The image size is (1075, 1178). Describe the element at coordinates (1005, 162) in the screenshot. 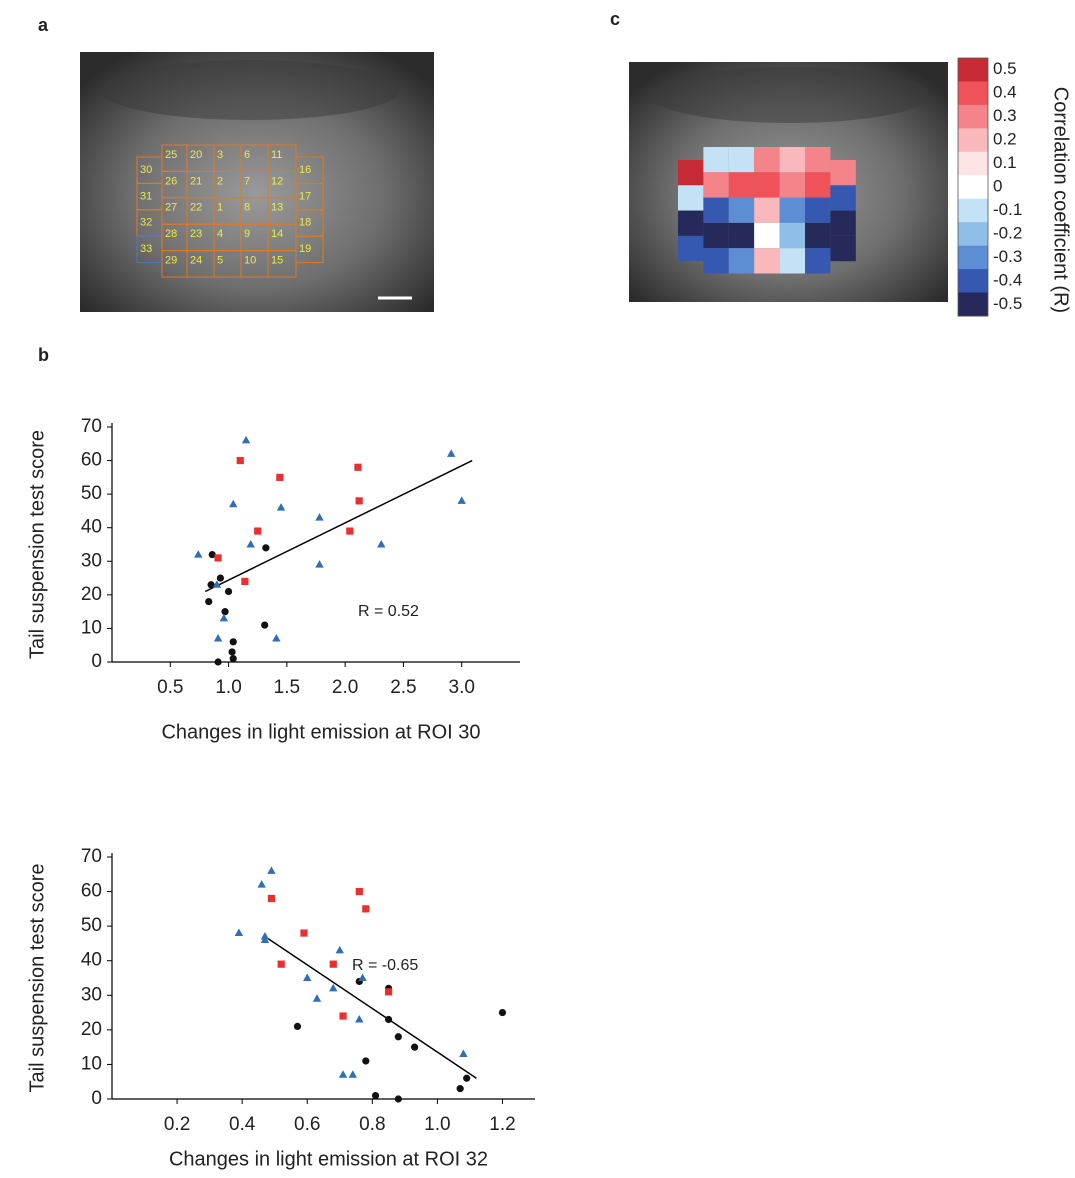

I see `colorbar-tick-label: 0.1` at that location.